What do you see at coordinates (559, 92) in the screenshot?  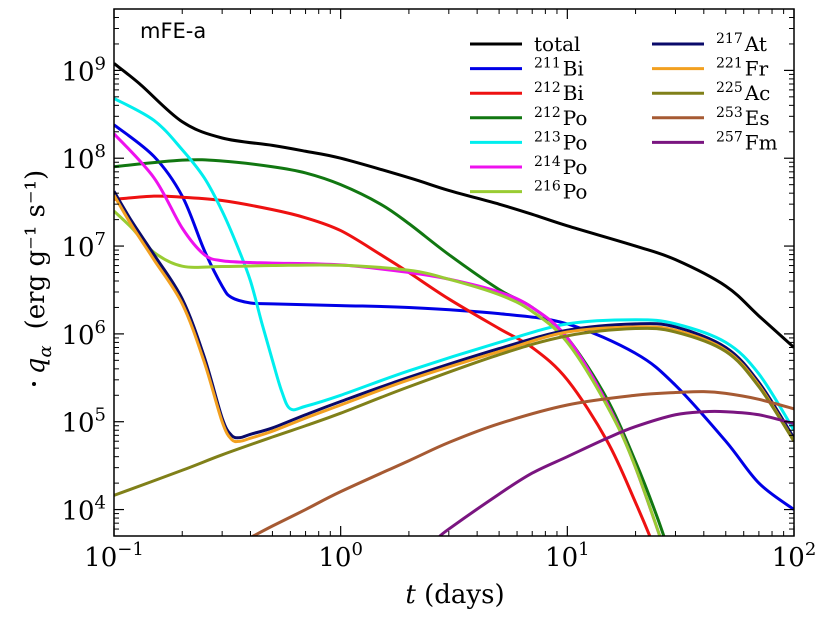 I see `legend-label-212Bi: 212 Bi` at bounding box center [559, 92].